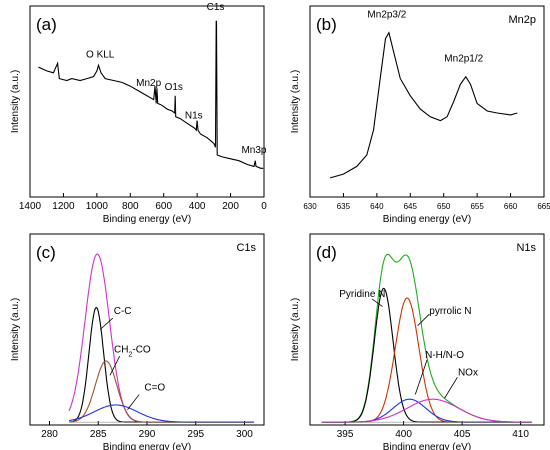 This screenshot has width=550, height=450. What do you see at coordinates (377, 206) in the screenshot?
I see `x-tick-label: 640` at bounding box center [377, 206].